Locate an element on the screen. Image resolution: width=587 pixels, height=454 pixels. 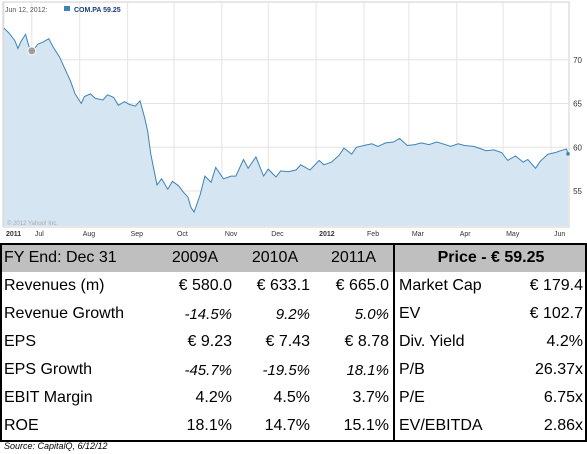
row-label: EPS is located at coordinates (20, 341).